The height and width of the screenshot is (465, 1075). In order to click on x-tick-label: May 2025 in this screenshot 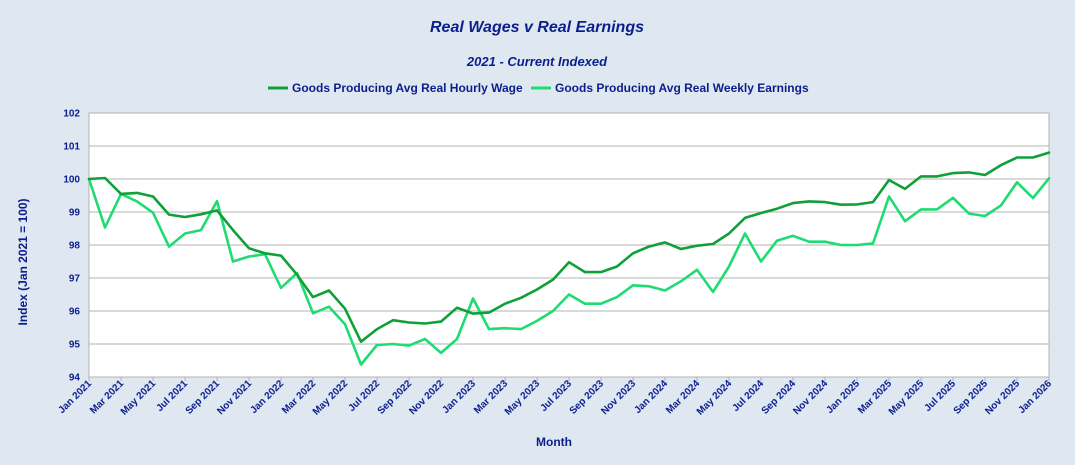, I will do `click(907, 398)`.